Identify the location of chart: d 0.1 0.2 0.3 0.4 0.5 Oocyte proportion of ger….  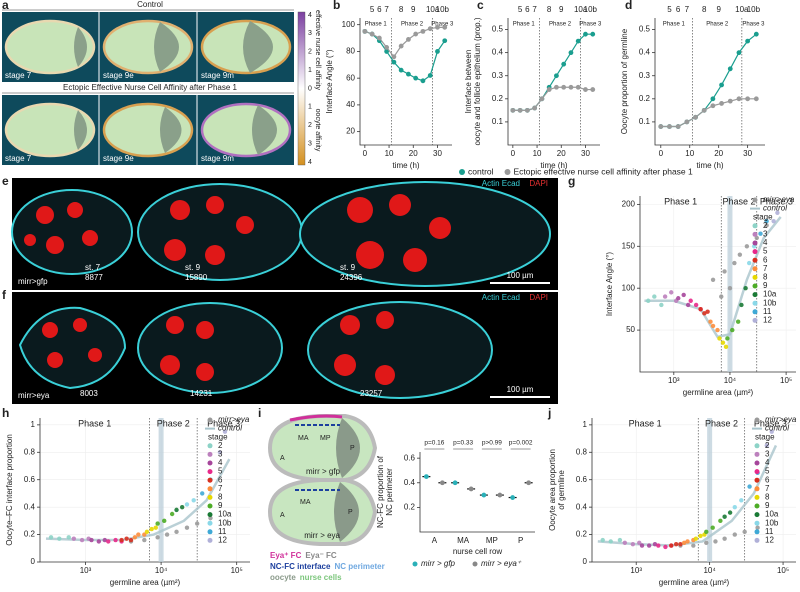
(692, 85).